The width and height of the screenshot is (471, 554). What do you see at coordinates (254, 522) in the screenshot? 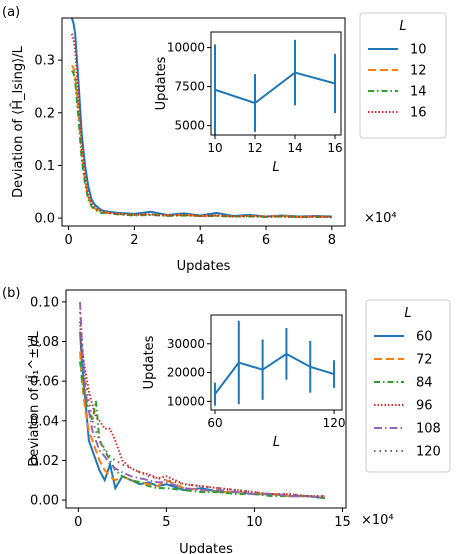
I see `x-tick-label: 10` at bounding box center [254, 522].